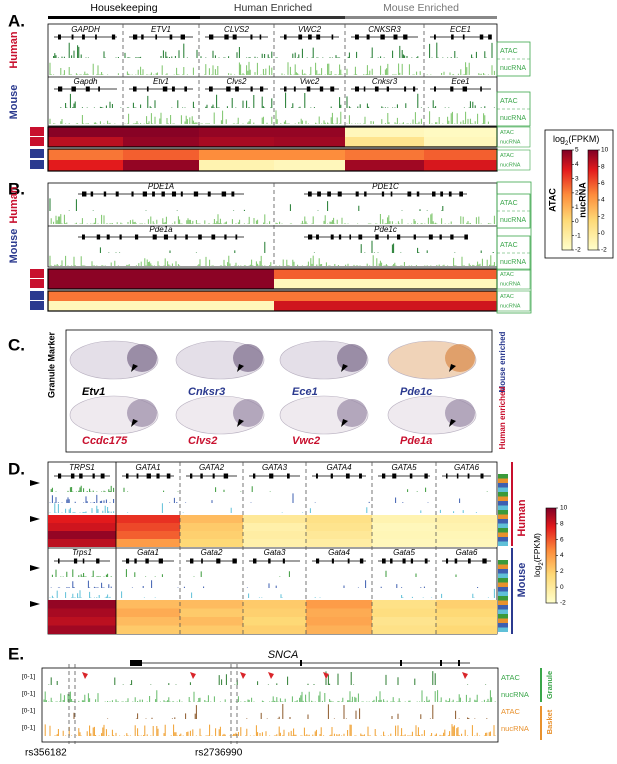  I want to click on label: Pde1a, so click(416, 441).